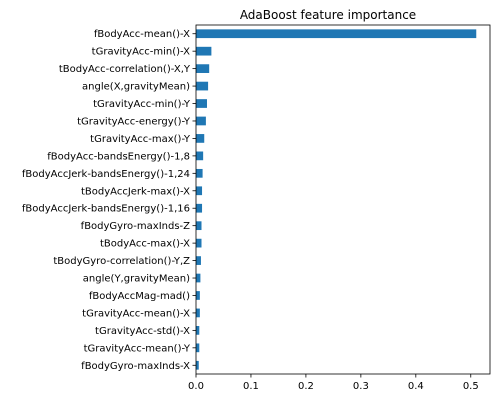 The height and width of the screenshot is (401, 497). Describe the element at coordinates (135, 226) in the screenshot. I see `y-tick-label-11: fBodyGyro-maxInds-Z` at that location.